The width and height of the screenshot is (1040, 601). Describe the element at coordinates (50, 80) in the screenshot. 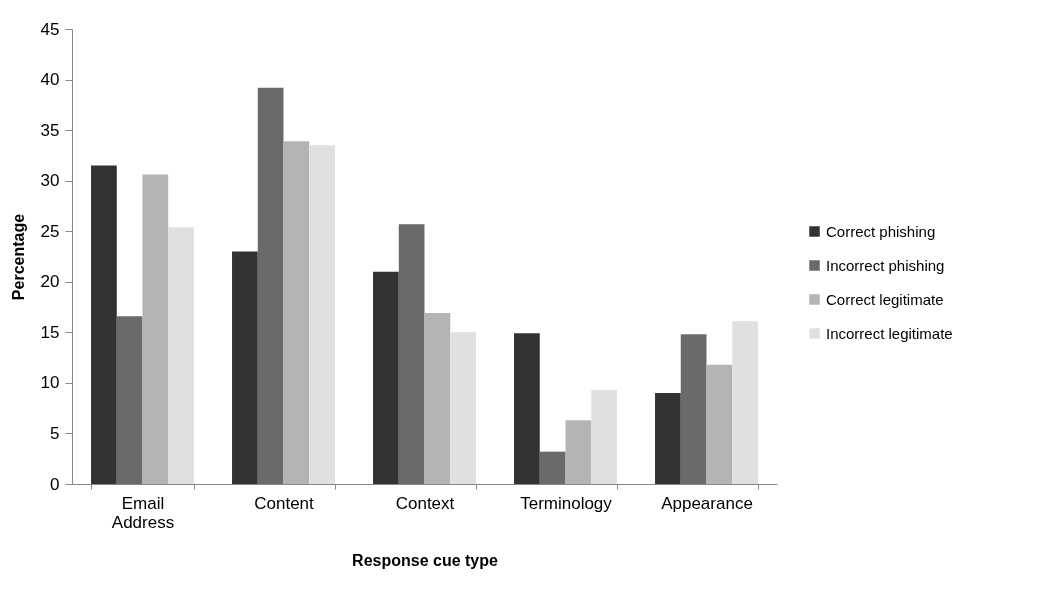

I see `y-tick-label: 40` at that location.